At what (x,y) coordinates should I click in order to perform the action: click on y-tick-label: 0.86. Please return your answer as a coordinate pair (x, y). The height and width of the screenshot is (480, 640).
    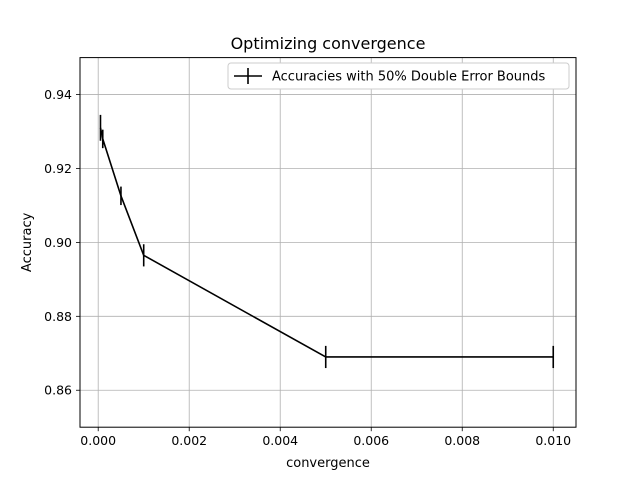
    Looking at the image, I should click on (58, 390).